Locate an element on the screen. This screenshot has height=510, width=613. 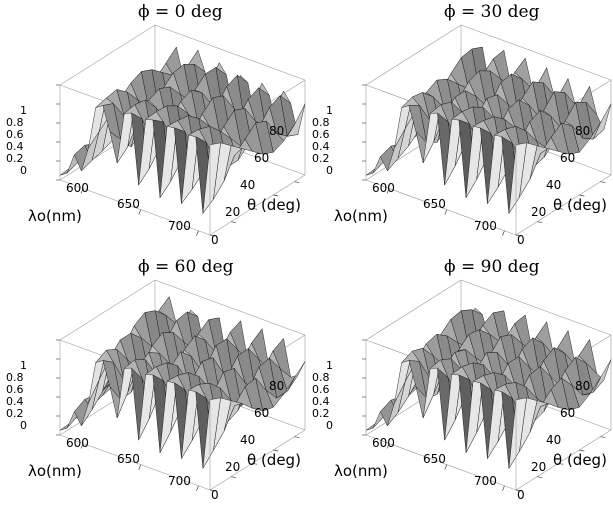
plot-title: ϕ = 60 deg is located at coordinates (186, 267).